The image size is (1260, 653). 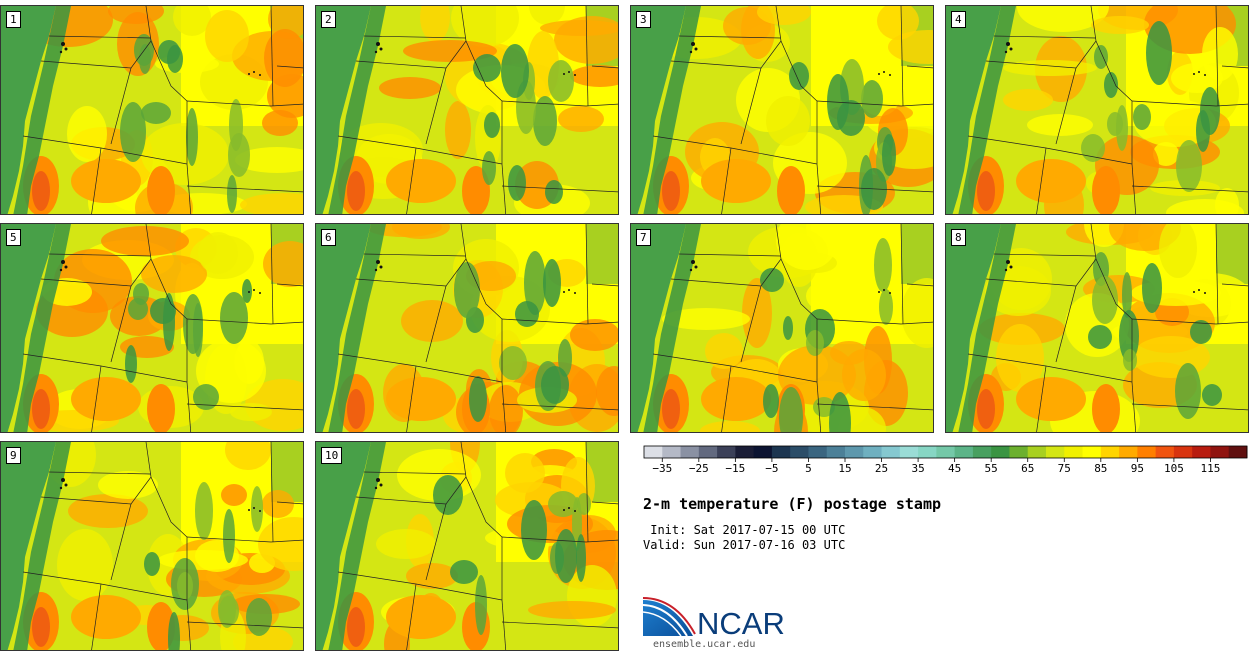 I want to click on colorbar-tick-label: 25, so click(x=881, y=468).